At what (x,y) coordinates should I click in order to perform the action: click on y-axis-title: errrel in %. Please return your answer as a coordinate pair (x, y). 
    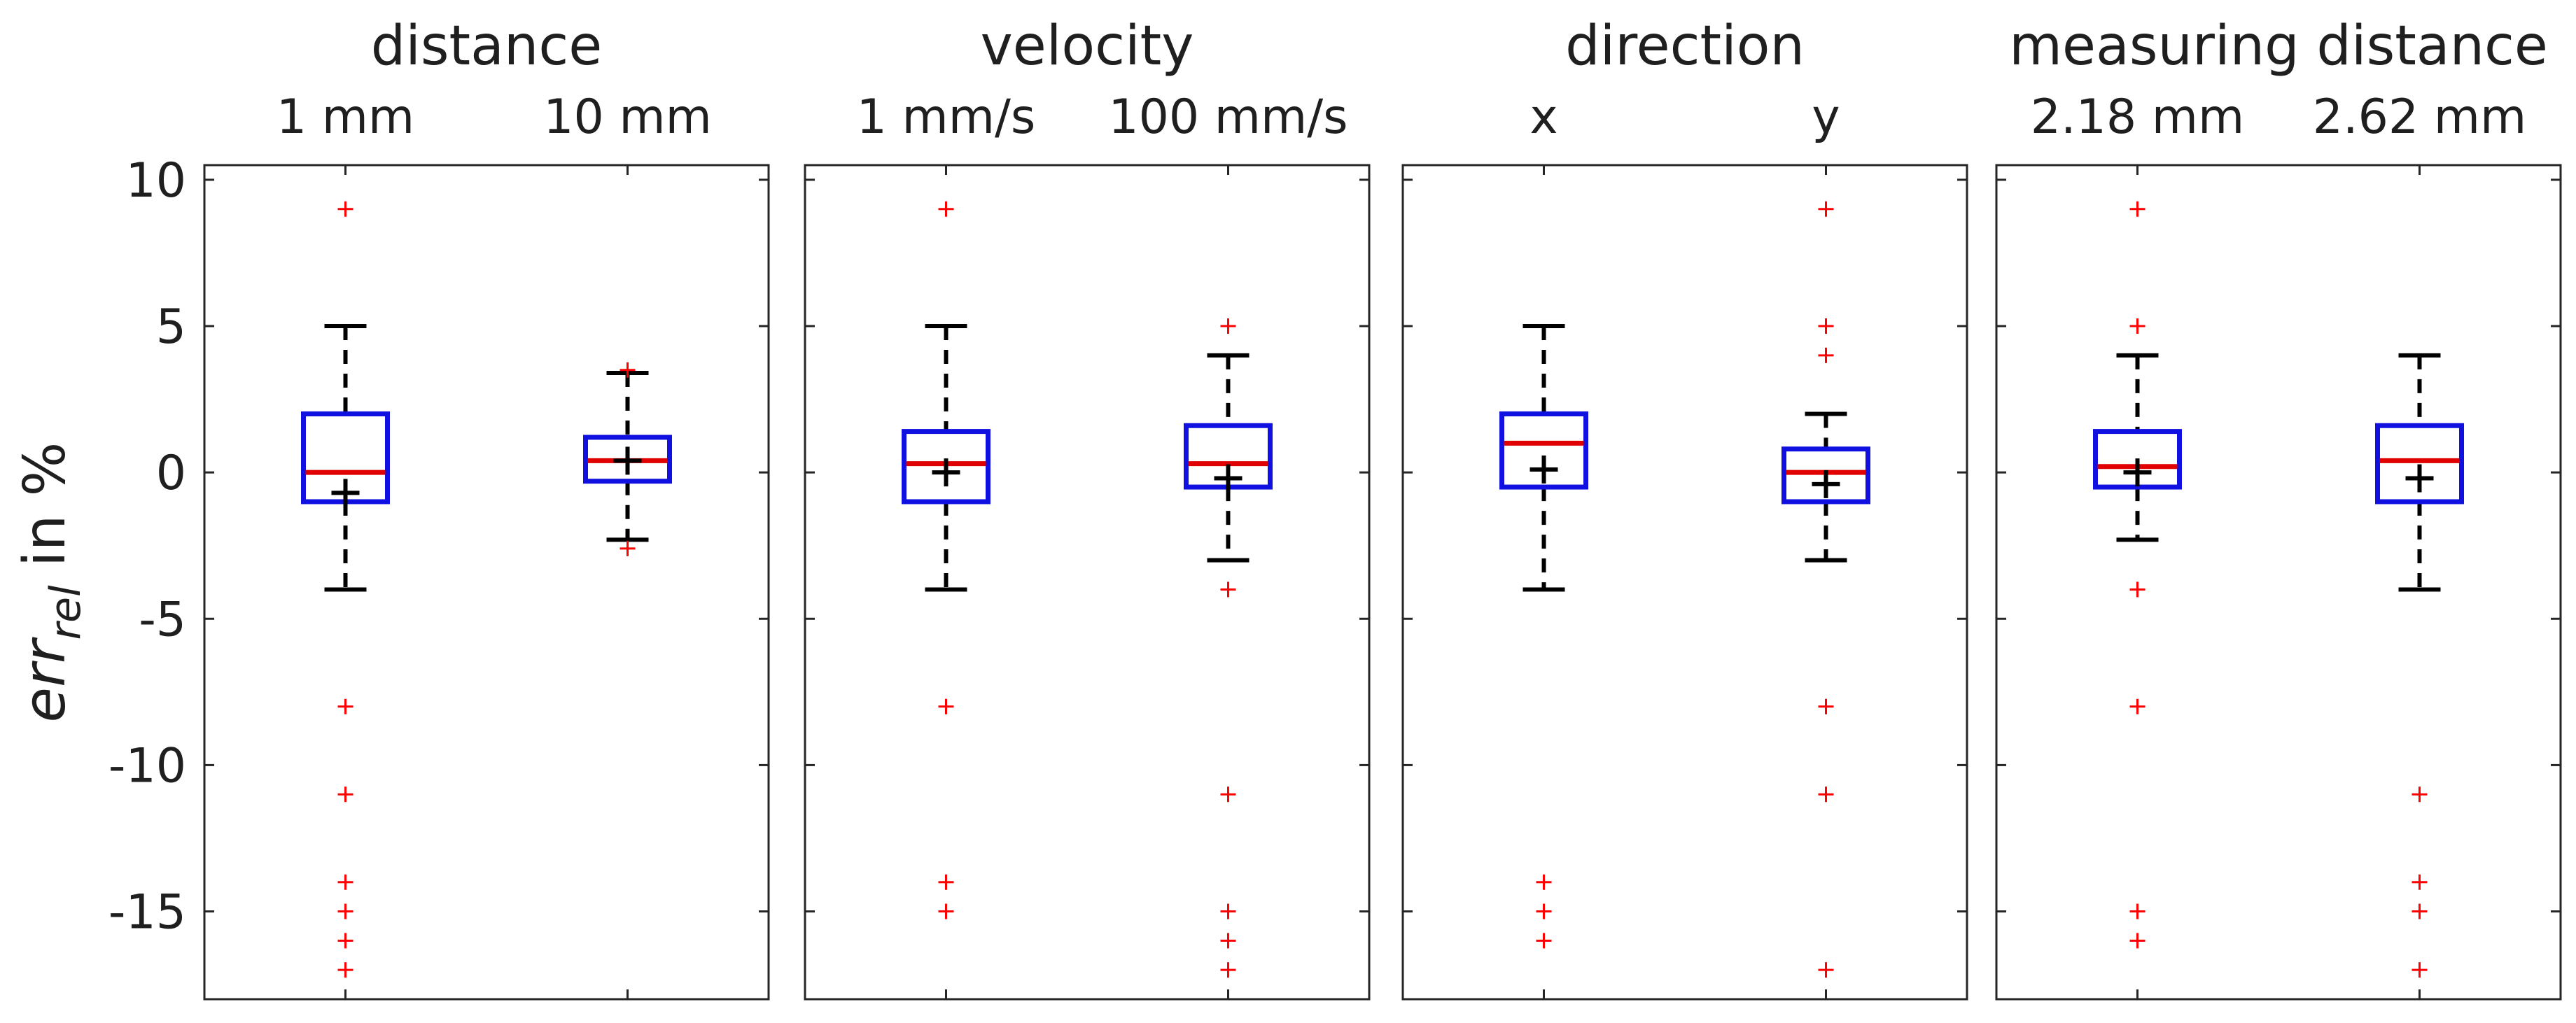
    Looking at the image, I should click on (51, 582).